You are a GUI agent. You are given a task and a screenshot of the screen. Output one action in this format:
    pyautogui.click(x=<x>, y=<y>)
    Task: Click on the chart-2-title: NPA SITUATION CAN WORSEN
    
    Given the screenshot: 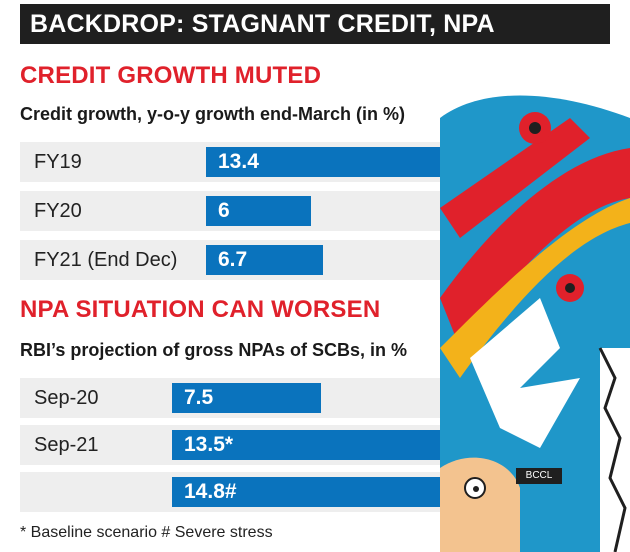 What is the action you would take?
    pyautogui.click(x=200, y=309)
    